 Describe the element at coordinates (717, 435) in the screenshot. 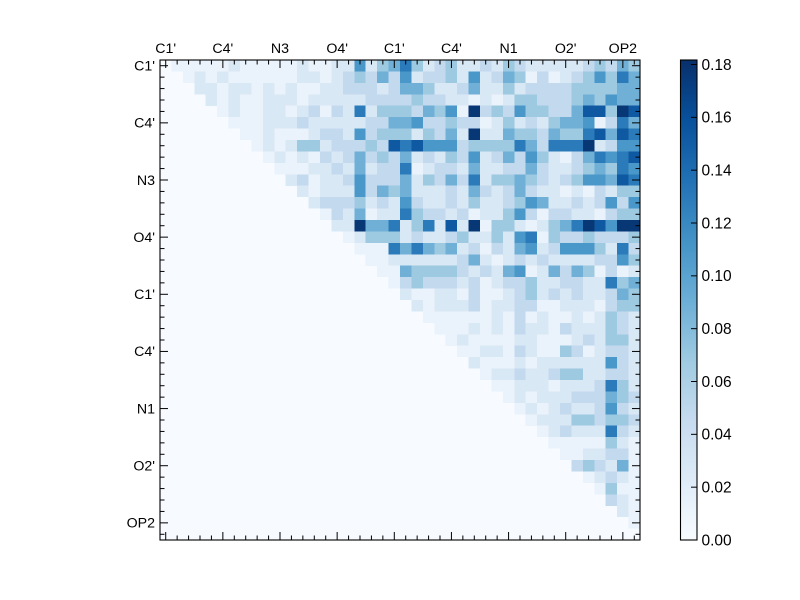

I see `svg-text: 0.04` at that location.